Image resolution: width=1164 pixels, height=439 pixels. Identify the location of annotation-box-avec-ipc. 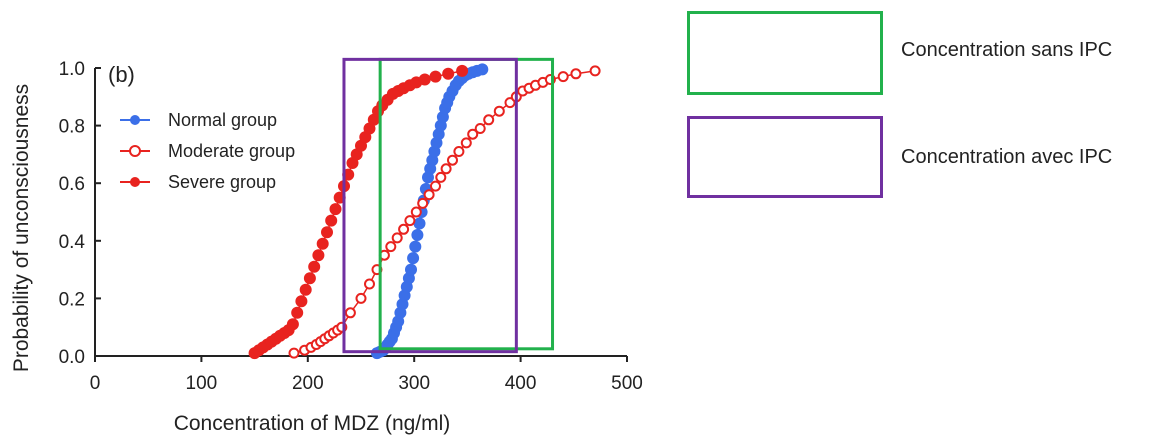
(430, 205).